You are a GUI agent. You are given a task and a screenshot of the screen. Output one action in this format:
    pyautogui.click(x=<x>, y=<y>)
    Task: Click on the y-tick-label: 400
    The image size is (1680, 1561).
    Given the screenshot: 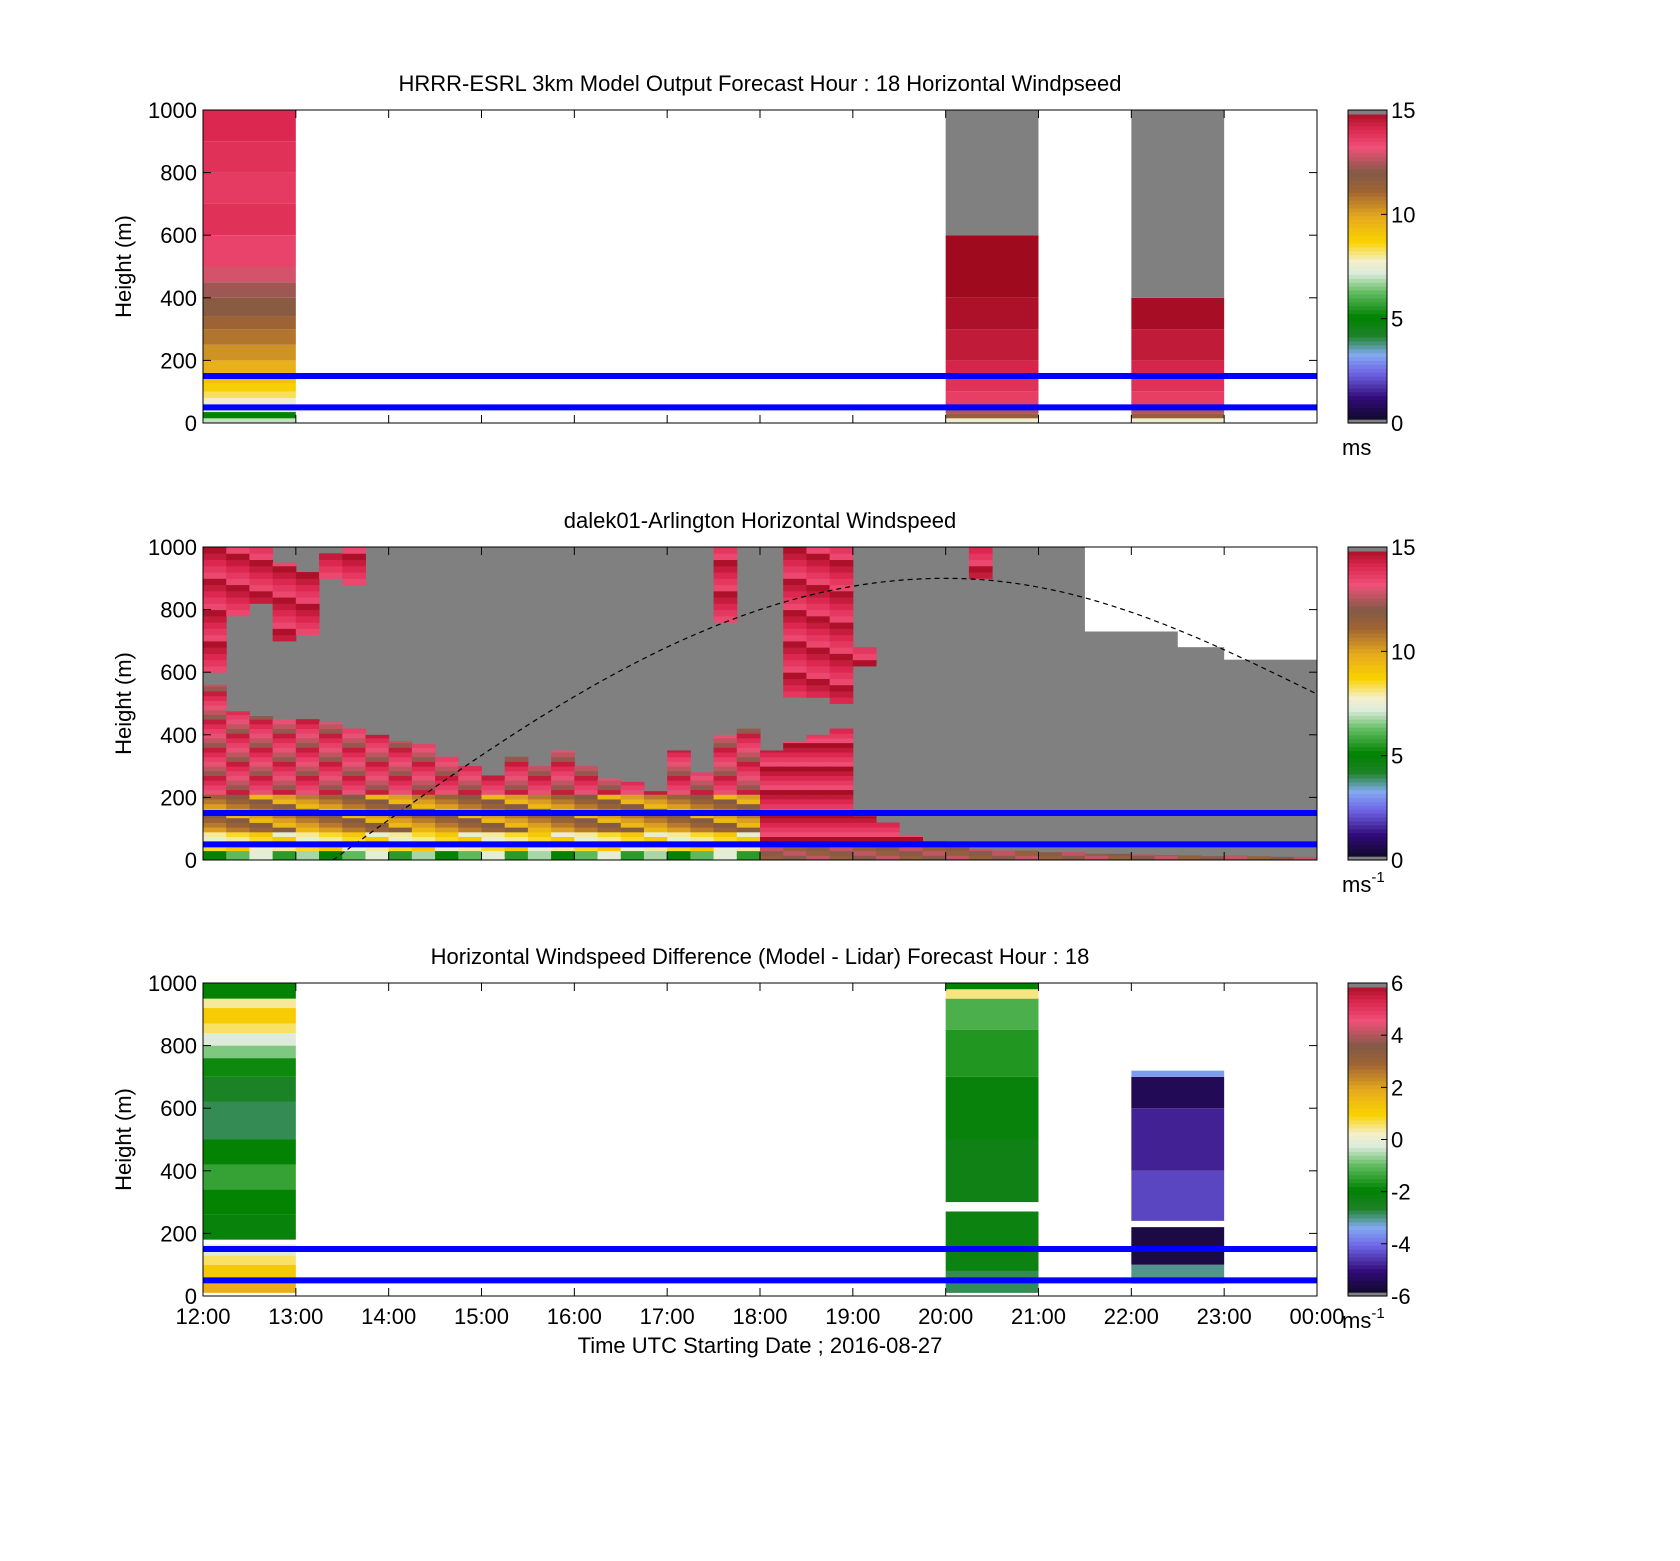 What is the action you would take?
    pyautogui.click(x=178, y=1171)
    